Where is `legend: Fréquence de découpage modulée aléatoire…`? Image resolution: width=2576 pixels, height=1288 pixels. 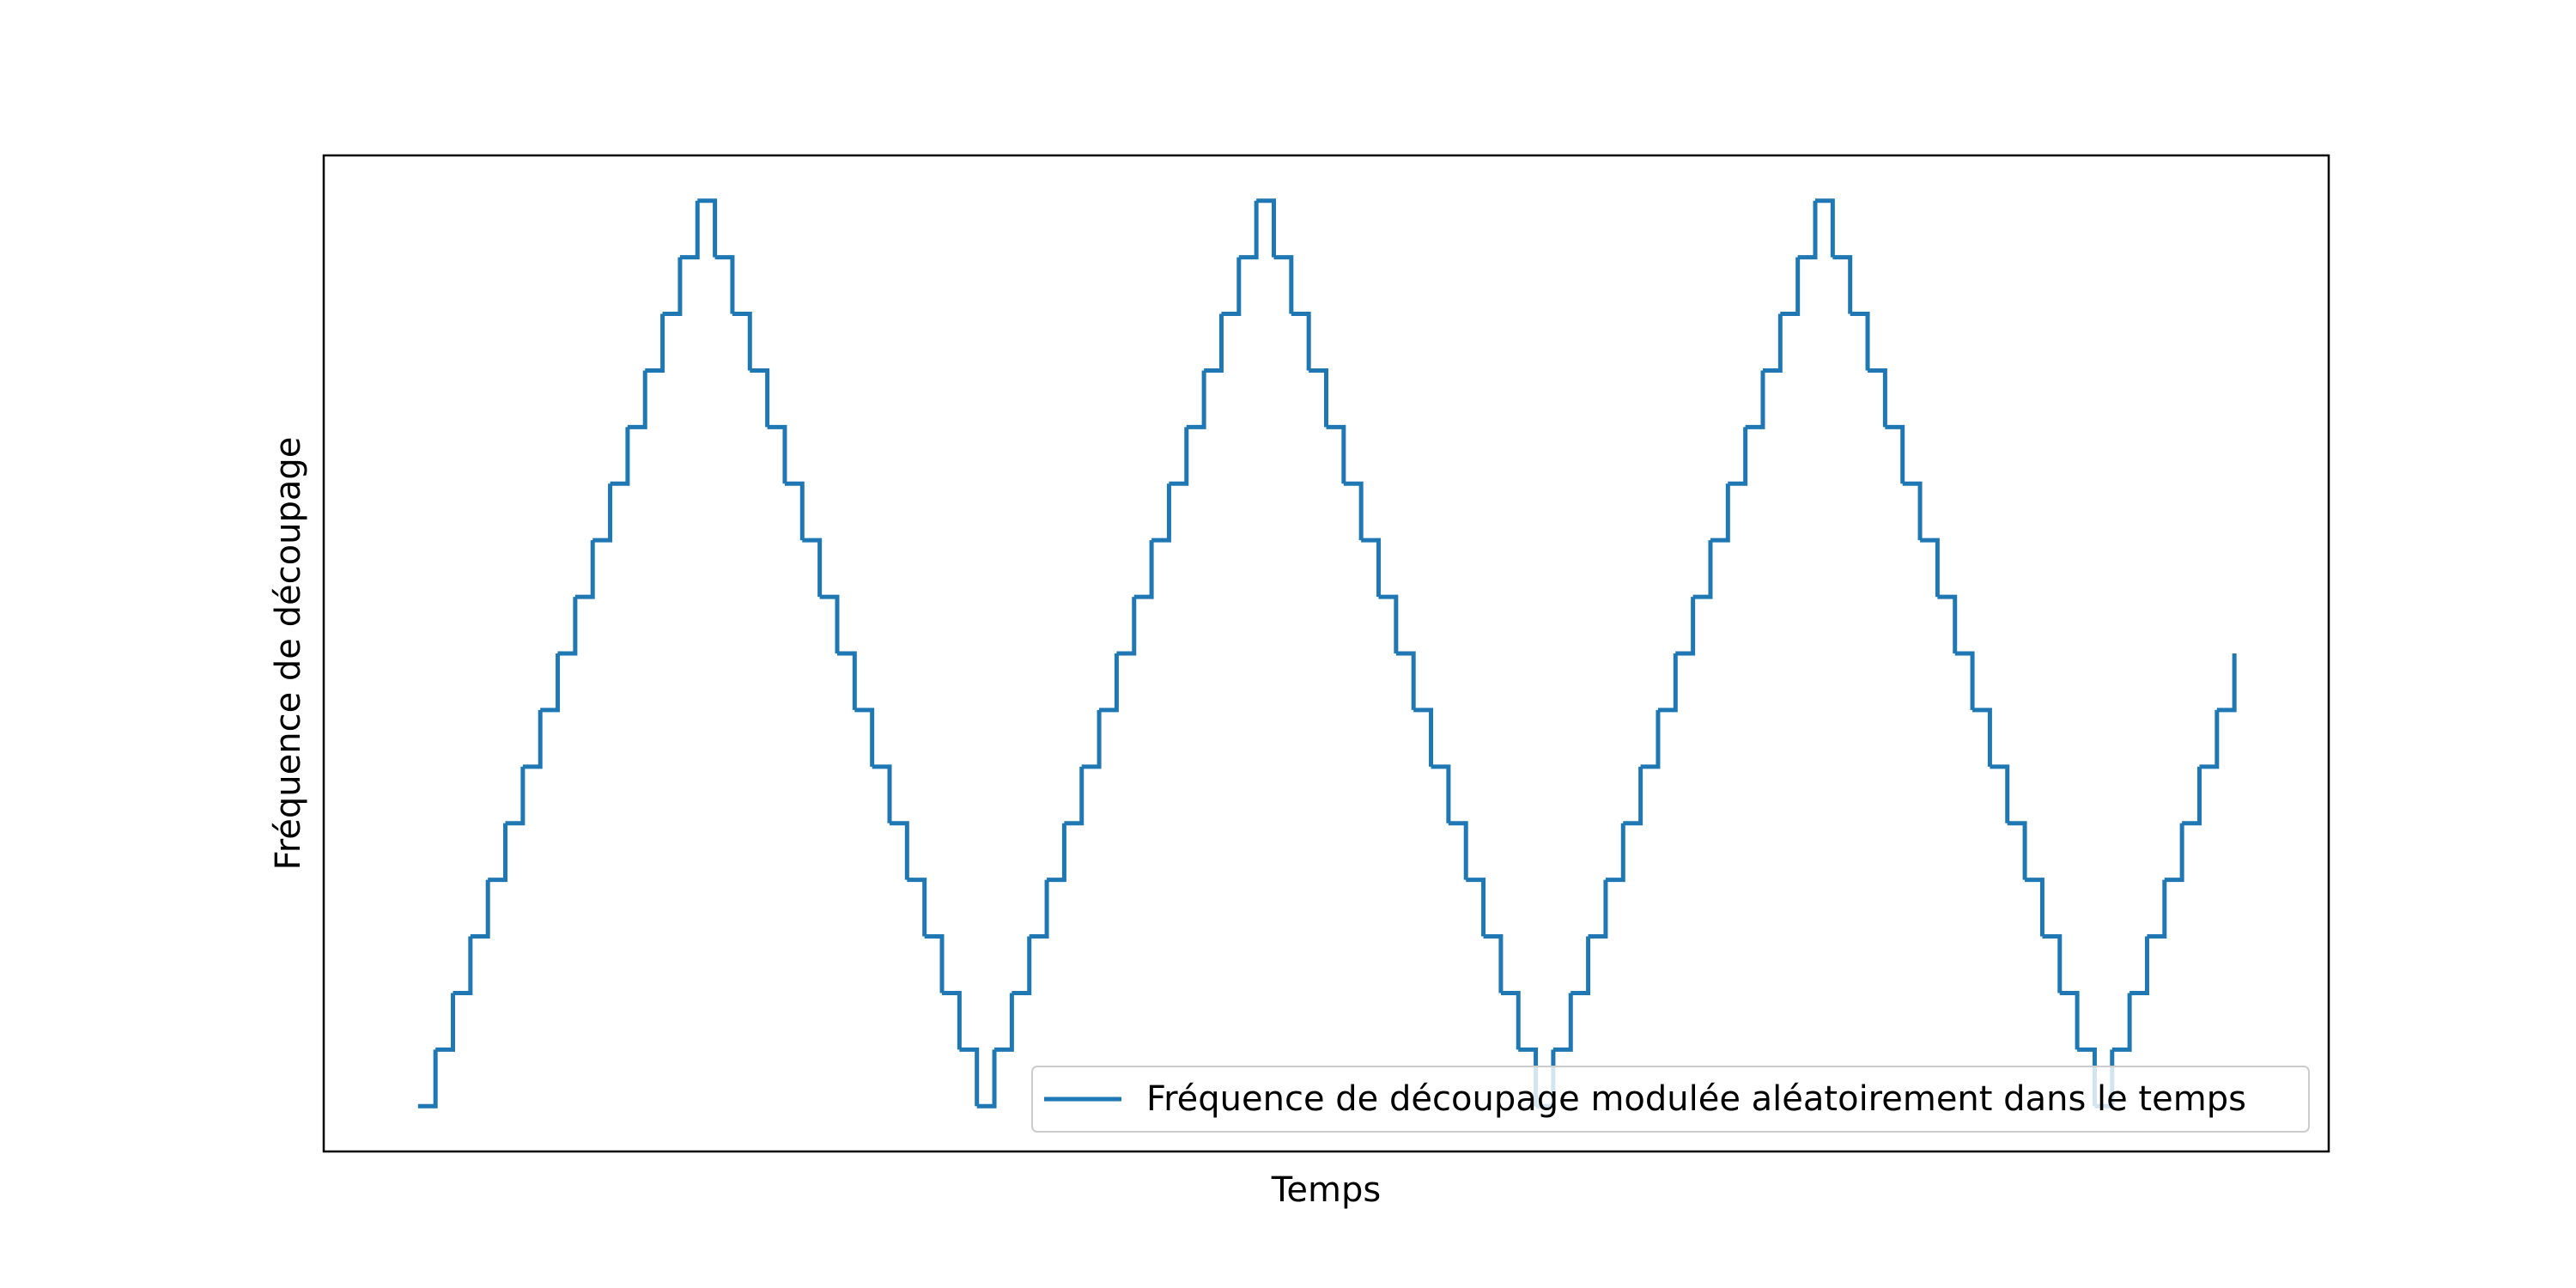
legend: Fréquence de découpage modulée aléatoire… is located at coordinates (1671, 1100).